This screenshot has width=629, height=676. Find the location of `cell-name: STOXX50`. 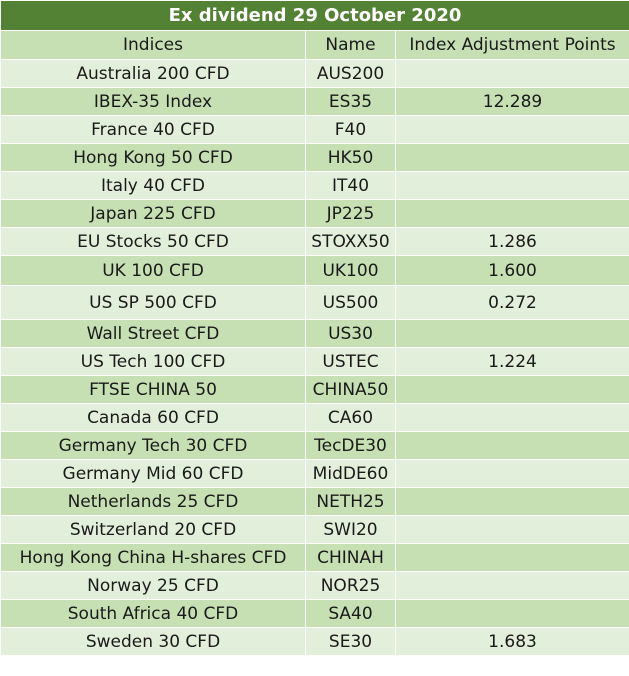

cell-name: STOXX50 is located at coordinates (350, 241).